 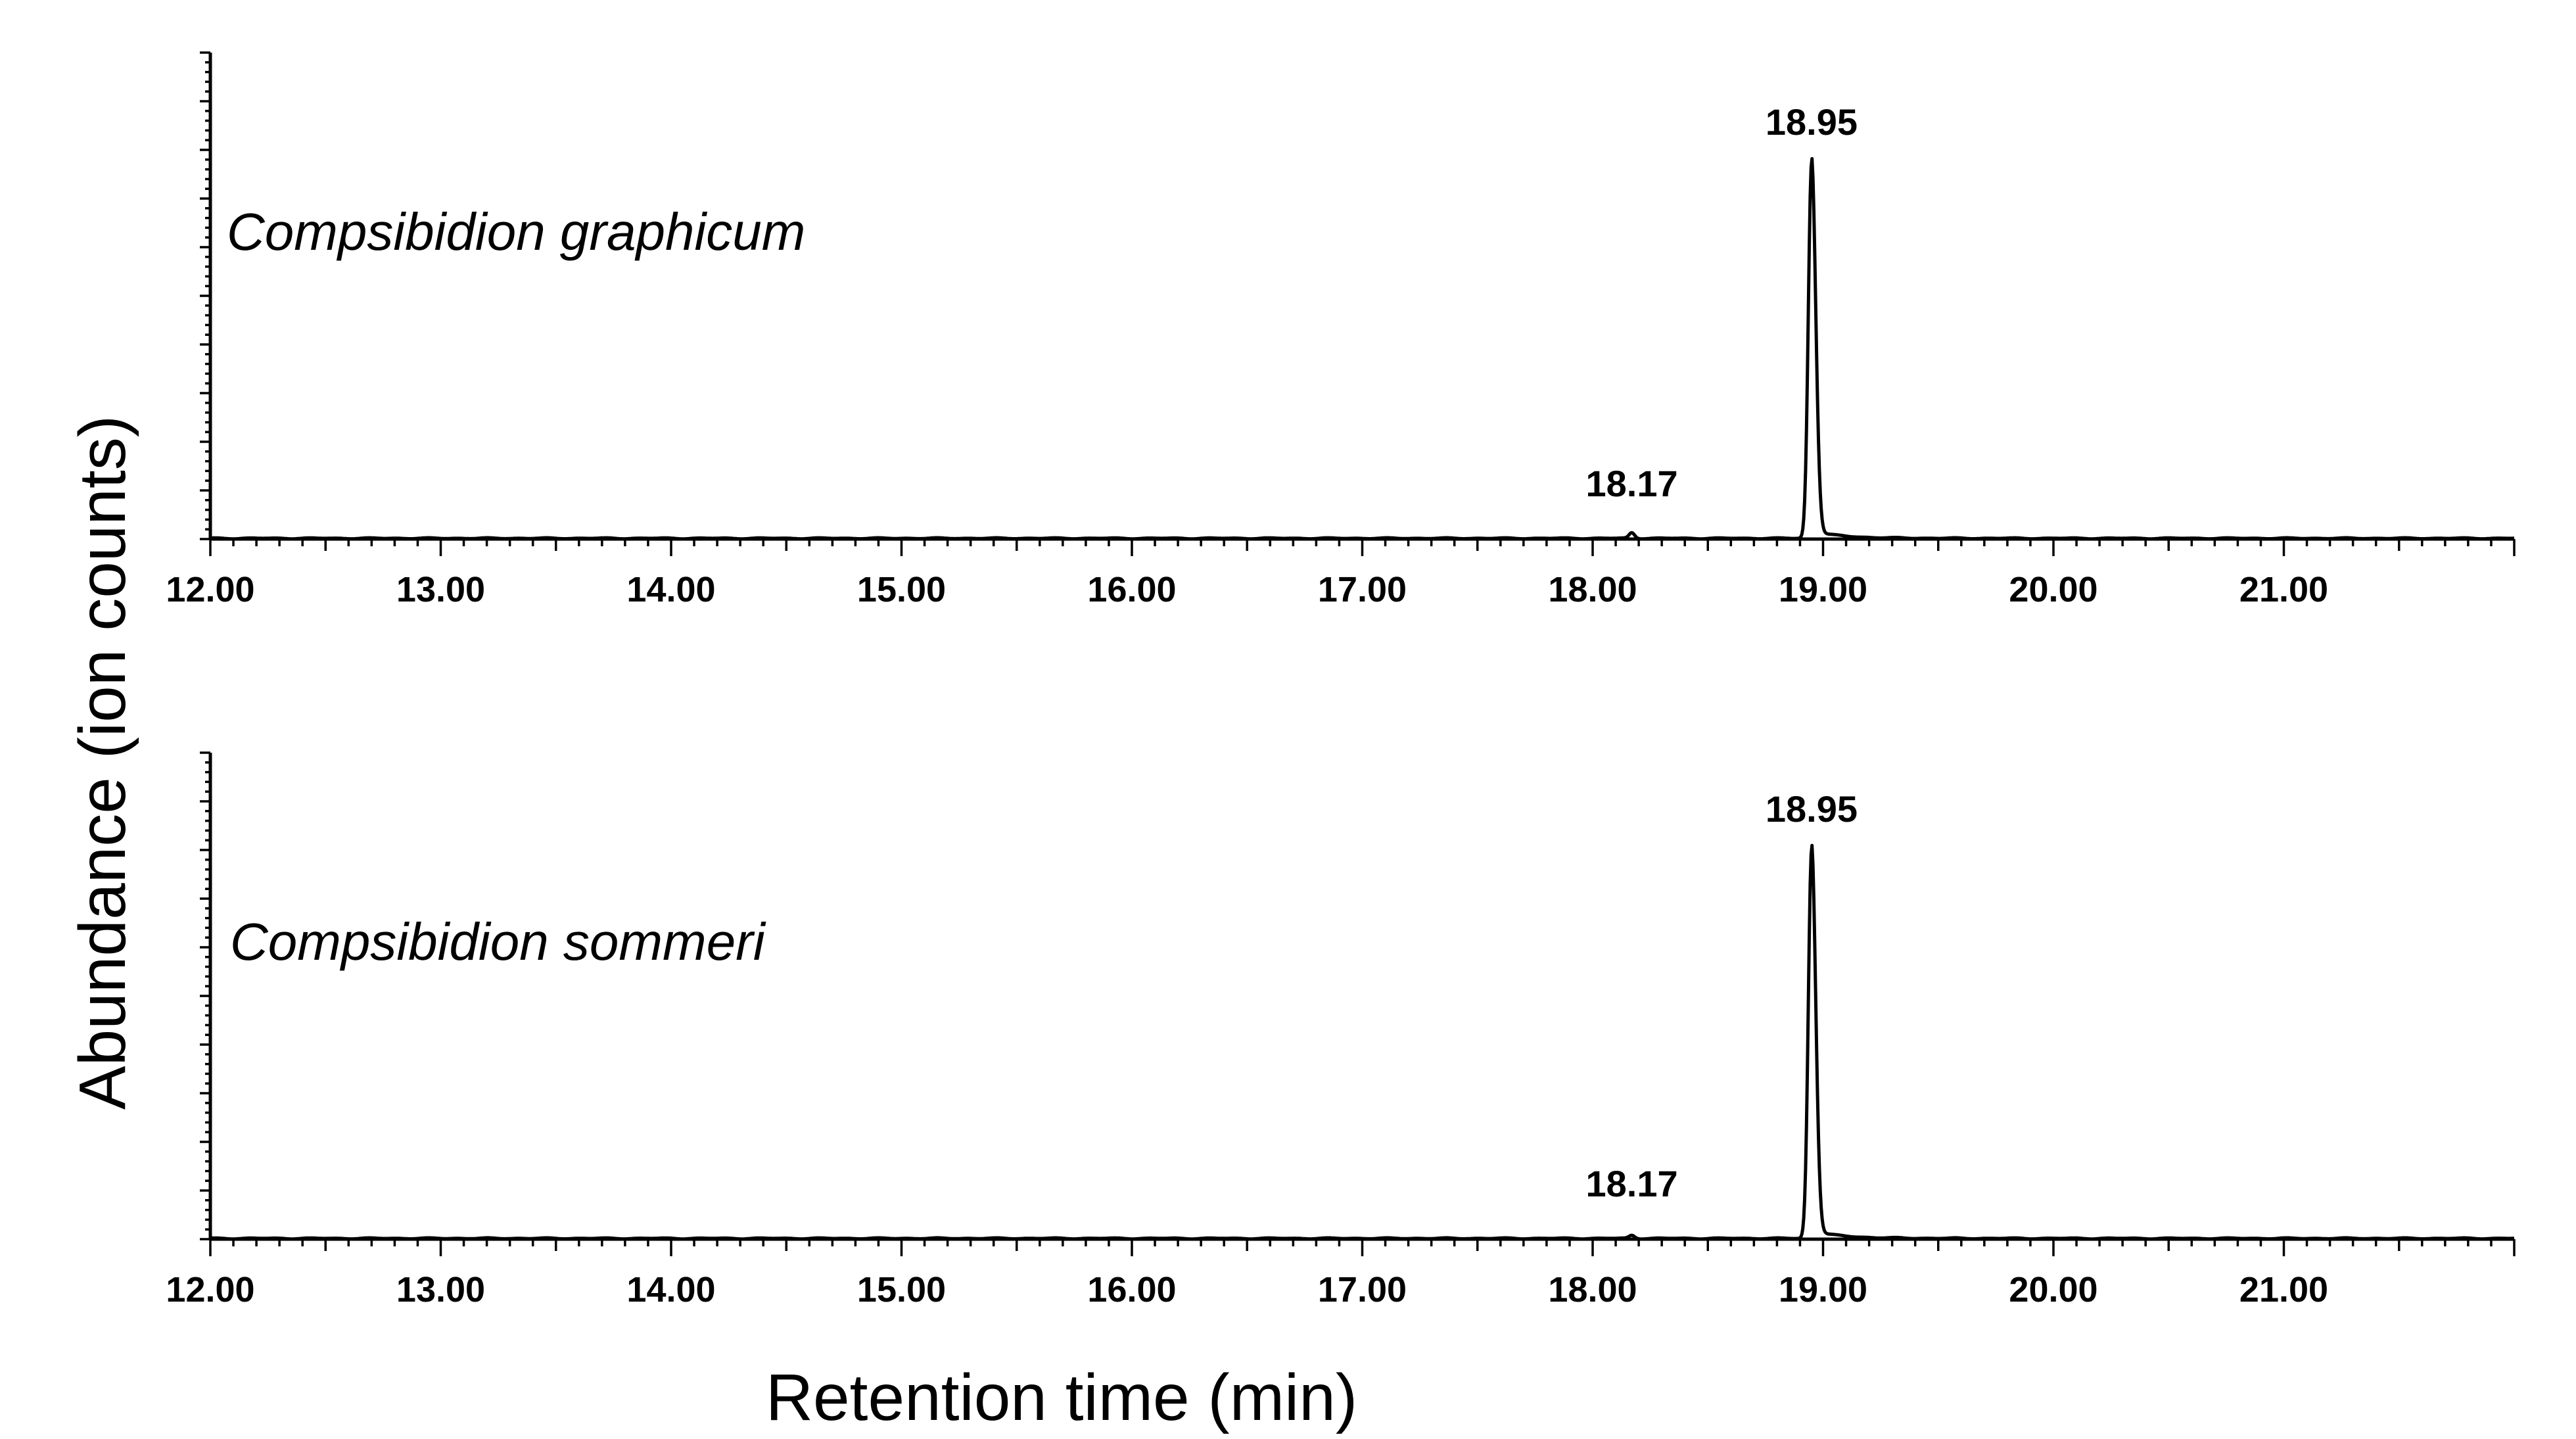 I want to click on species-label: Compsibidion sommeri, so click(x=498, y=941).